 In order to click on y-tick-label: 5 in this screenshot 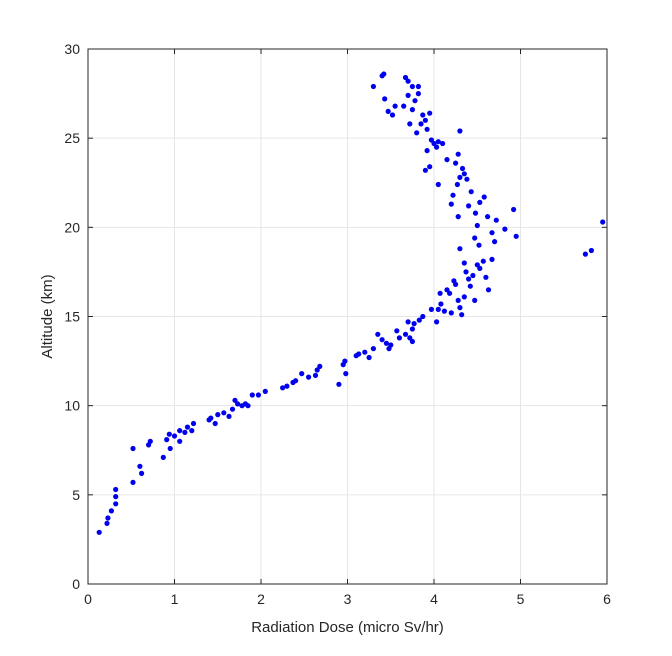, I will do `click(76, 495)`.